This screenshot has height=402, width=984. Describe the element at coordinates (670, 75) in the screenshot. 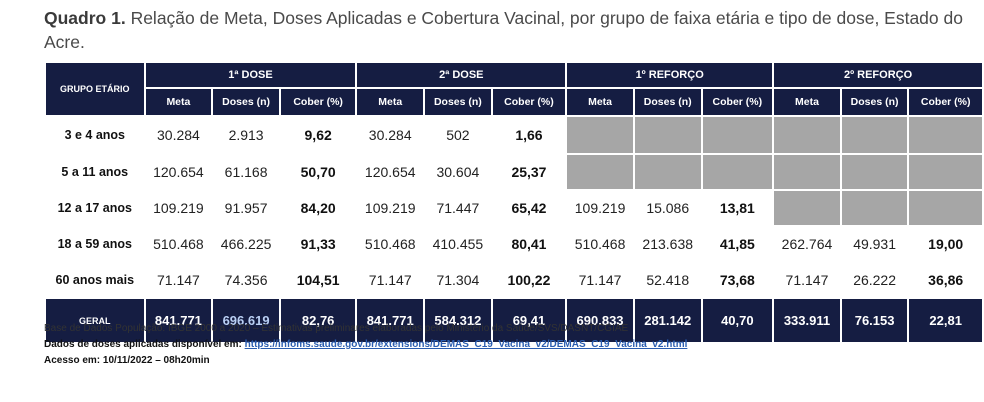

I see `booster-header-1: 1º REFORÇO` at that location.